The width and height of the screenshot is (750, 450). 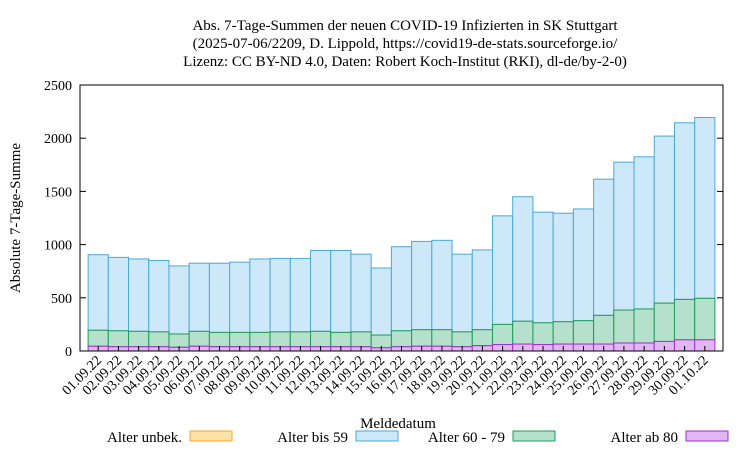 What do you see at coordinates (144, 438) in the screenshot?
I see `legend-label: Alter unbek.` at bounding box center [144, 438].